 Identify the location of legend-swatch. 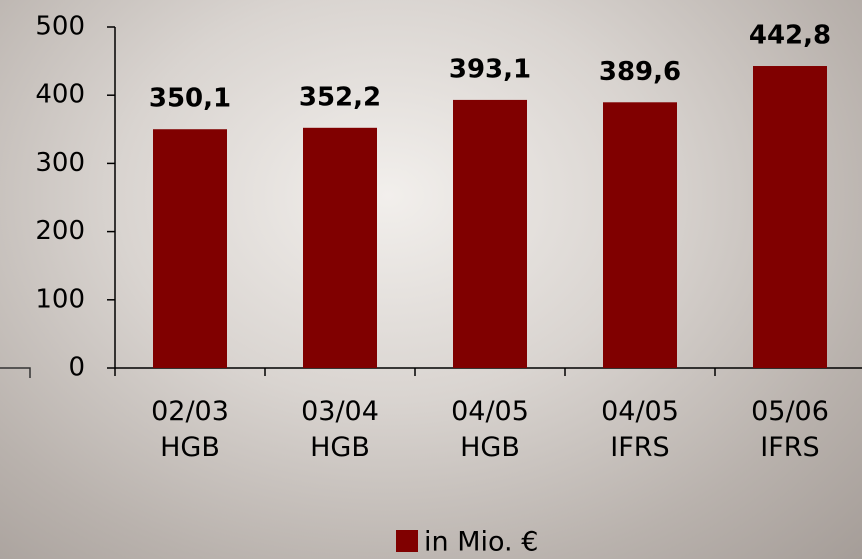
(407, 541).